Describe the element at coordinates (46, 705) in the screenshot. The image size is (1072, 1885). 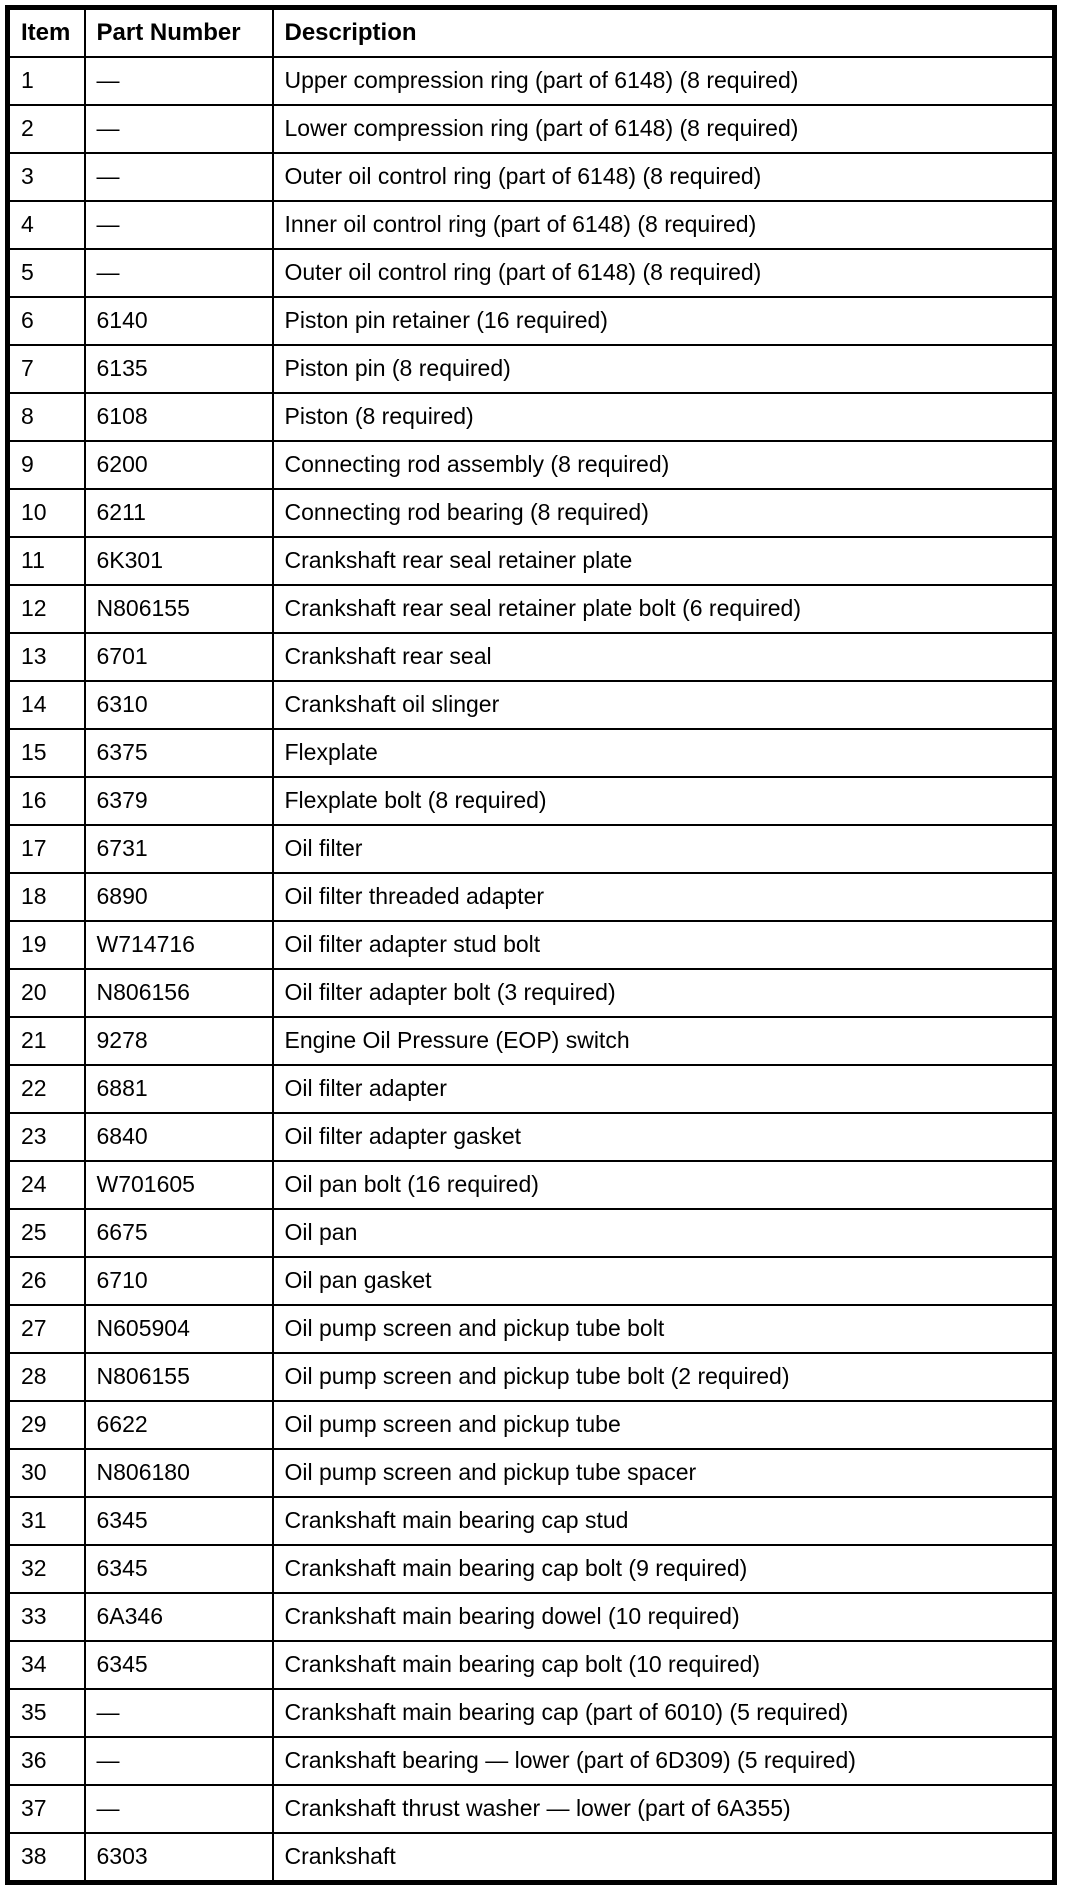
I see `item-cell: 14` at that location.